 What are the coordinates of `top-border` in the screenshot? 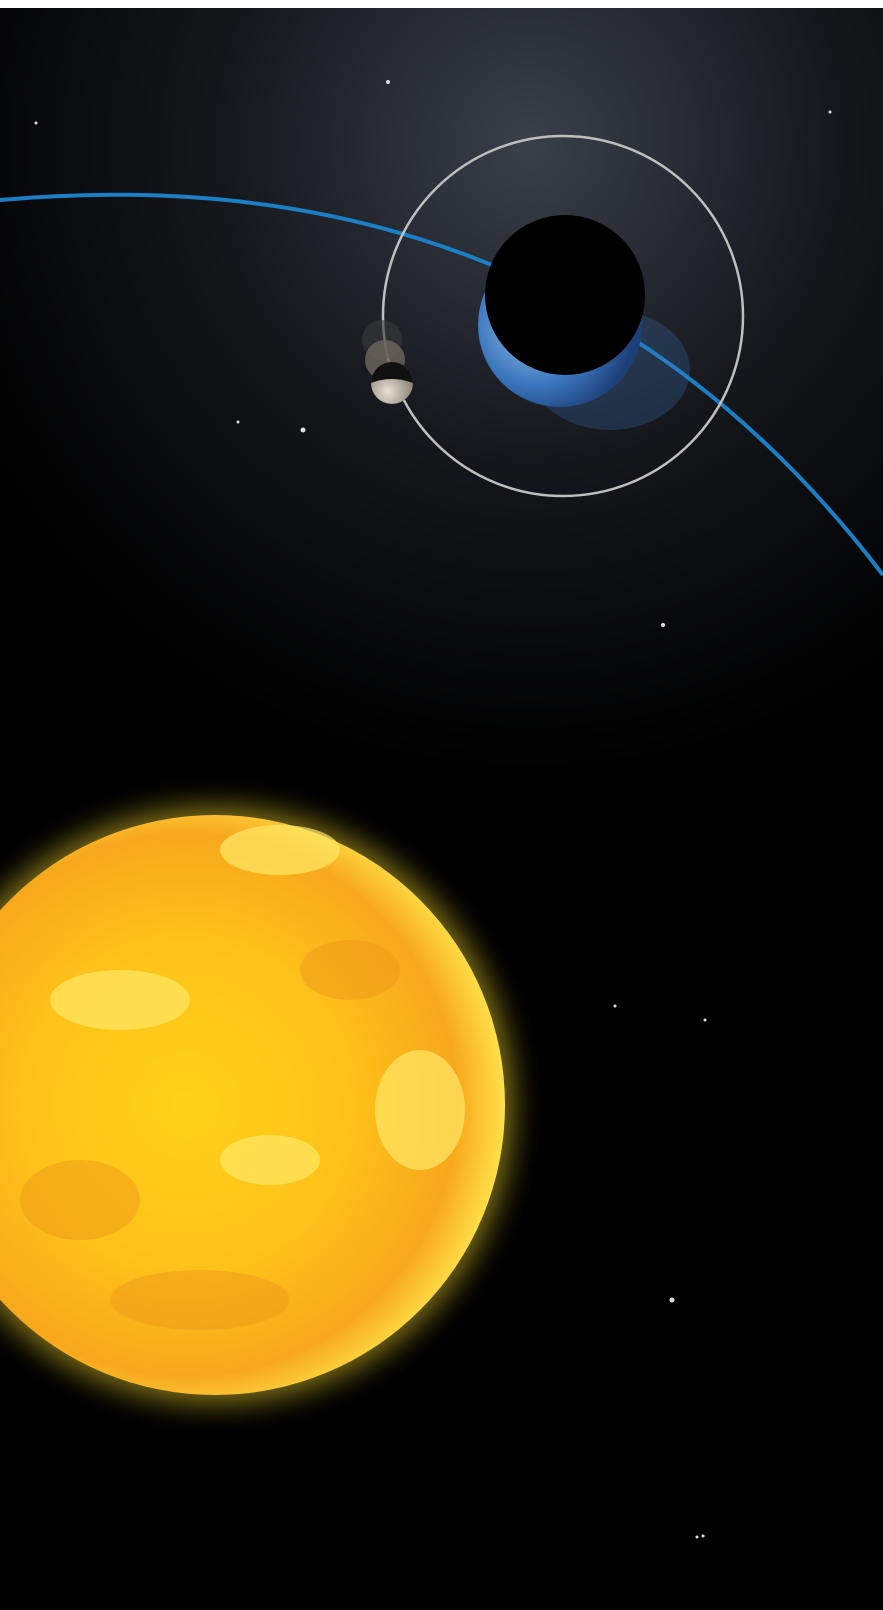 It's located at (441, 4).